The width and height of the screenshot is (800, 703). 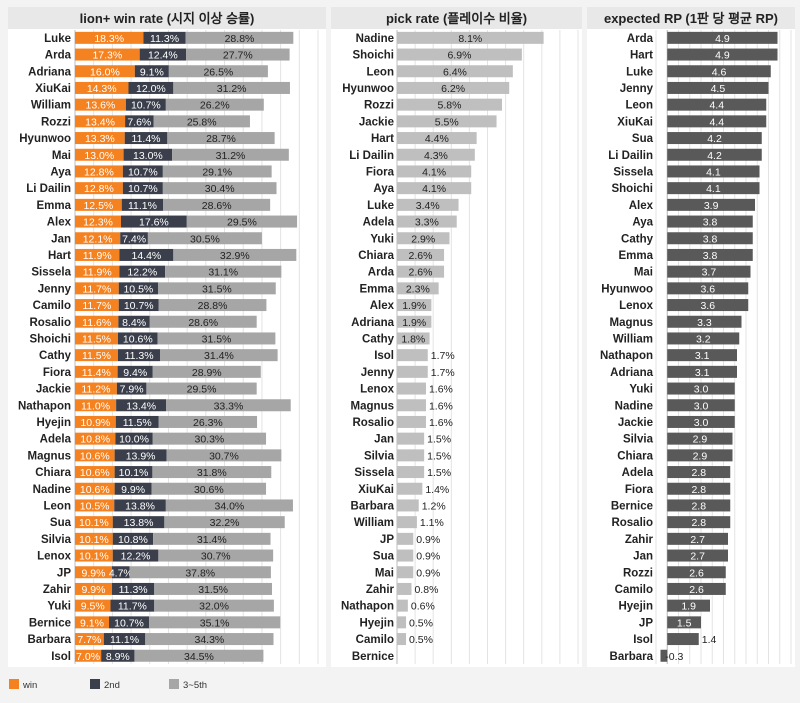 What do you see at coordinates (56, 540) in the screenshot?
I see `category-label: Silvia` at bounding box center [56, 540].